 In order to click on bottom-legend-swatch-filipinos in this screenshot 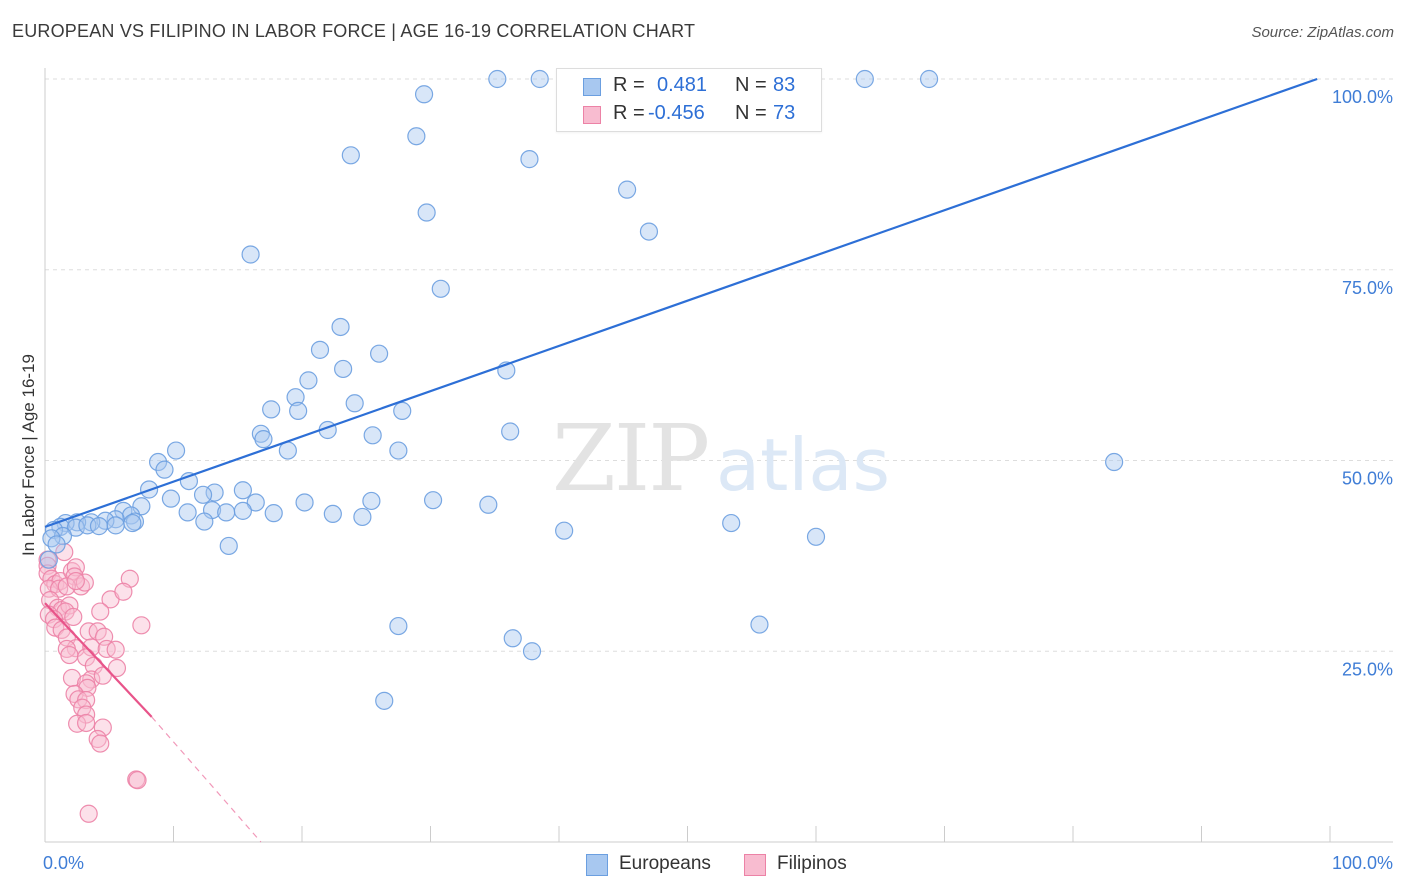, I will do `click(755, 865)`.